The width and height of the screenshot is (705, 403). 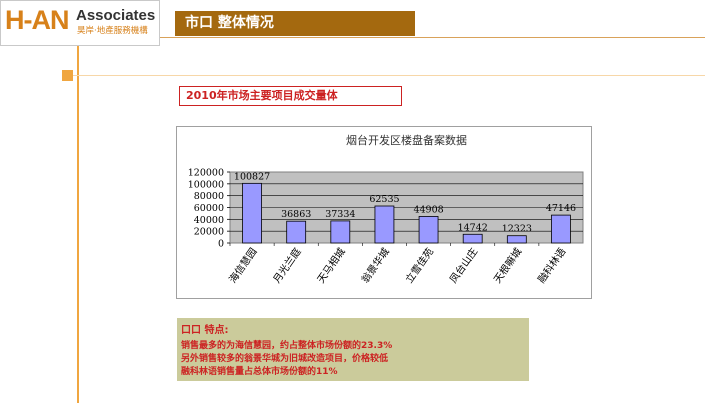 I want to click on data-label: 47146, so click(x=561, y=208).